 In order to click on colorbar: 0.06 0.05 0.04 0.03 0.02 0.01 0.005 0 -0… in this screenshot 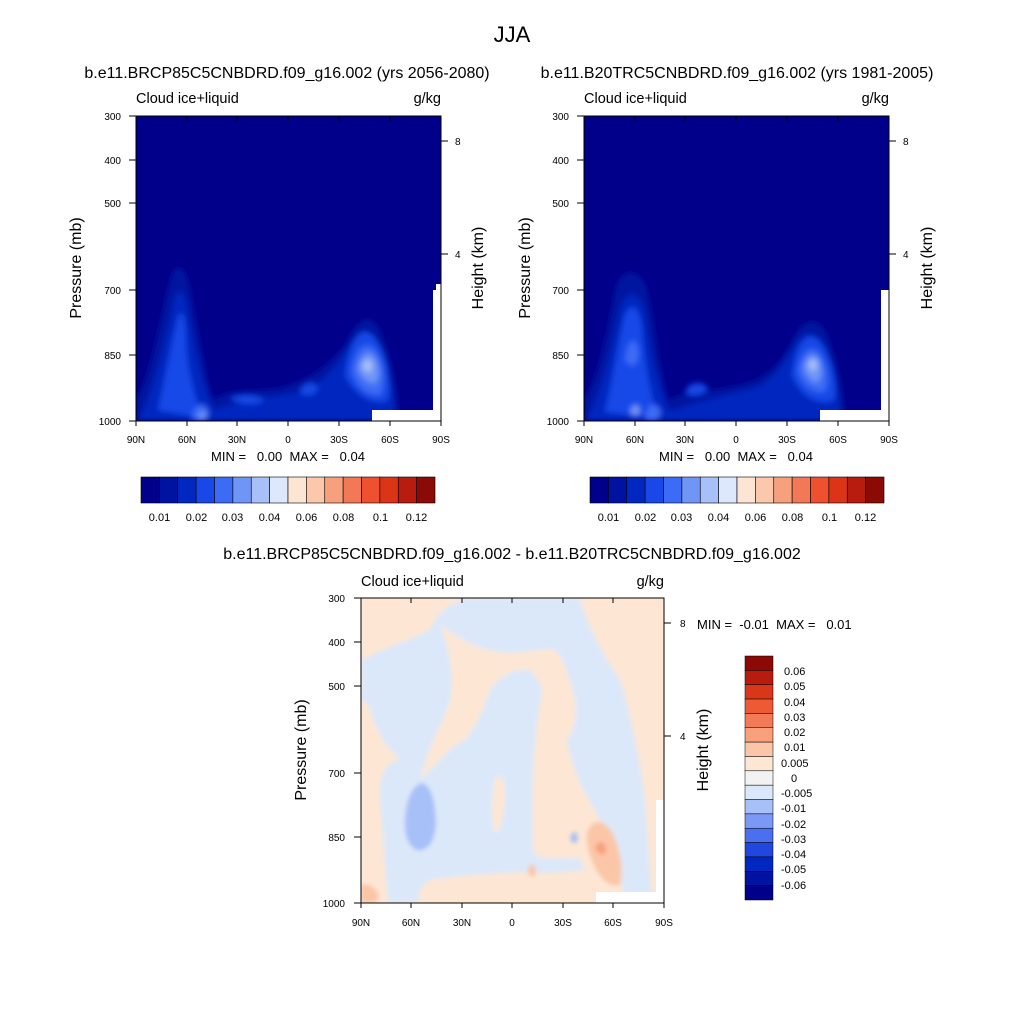, I will do `click(778, 778)`.